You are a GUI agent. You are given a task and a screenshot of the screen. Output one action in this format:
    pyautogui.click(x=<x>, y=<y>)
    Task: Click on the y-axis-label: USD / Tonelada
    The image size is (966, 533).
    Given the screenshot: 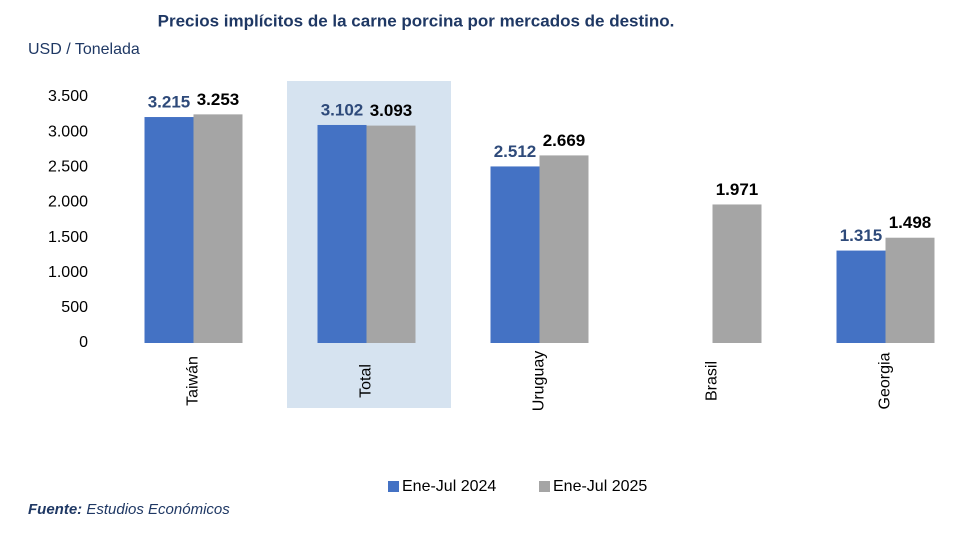 What is the action you would take?
    pyautogui.click(x=84, y=49)
    